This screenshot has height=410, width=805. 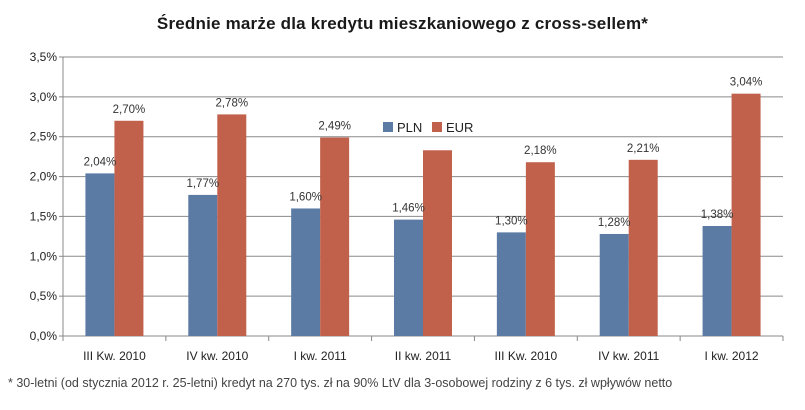 I want to click on data-label-pln: 1,28%, so click(x=614, y=223).